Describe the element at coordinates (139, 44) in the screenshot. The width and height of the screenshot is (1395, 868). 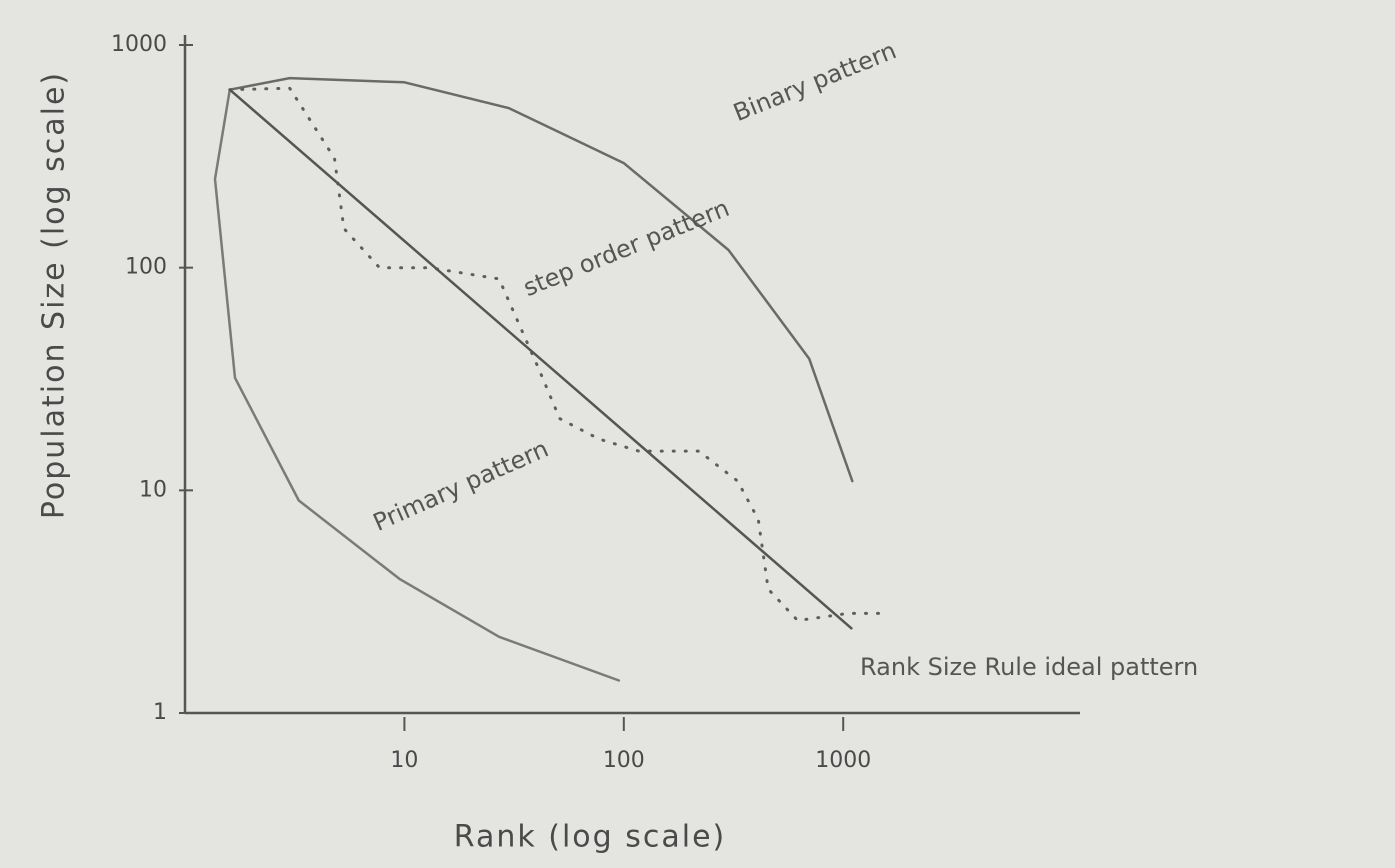
I see `y-tick-label: 1000` at that location.